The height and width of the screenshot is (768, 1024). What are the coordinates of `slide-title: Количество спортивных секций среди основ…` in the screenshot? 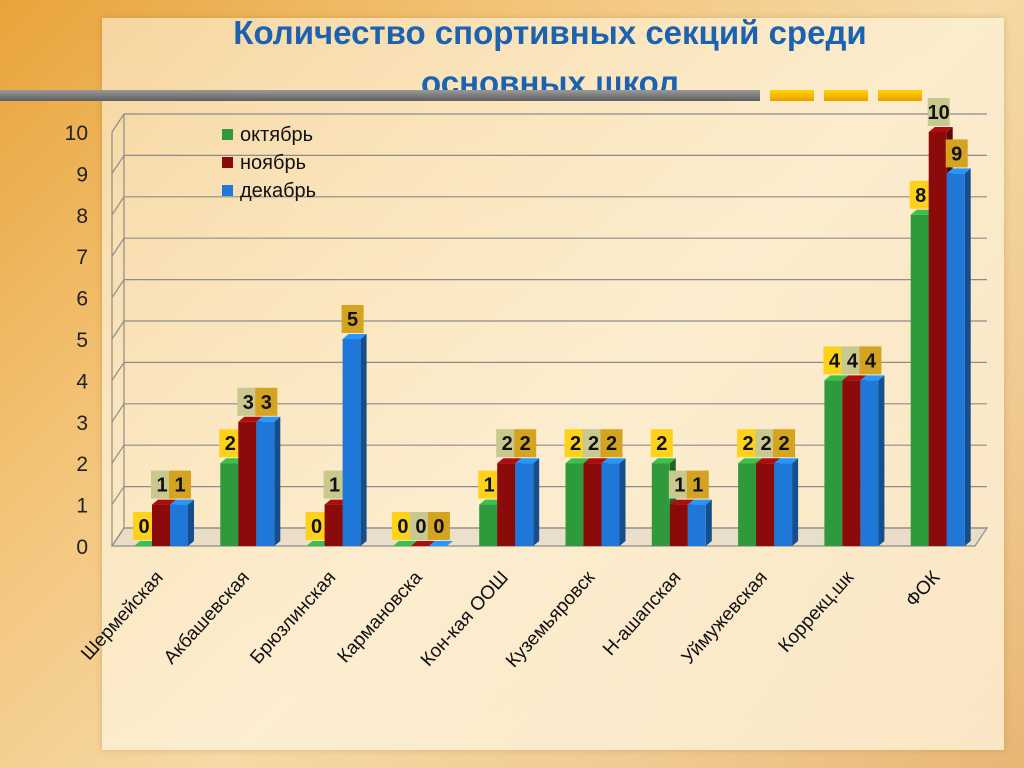 It's located at (512, 58).